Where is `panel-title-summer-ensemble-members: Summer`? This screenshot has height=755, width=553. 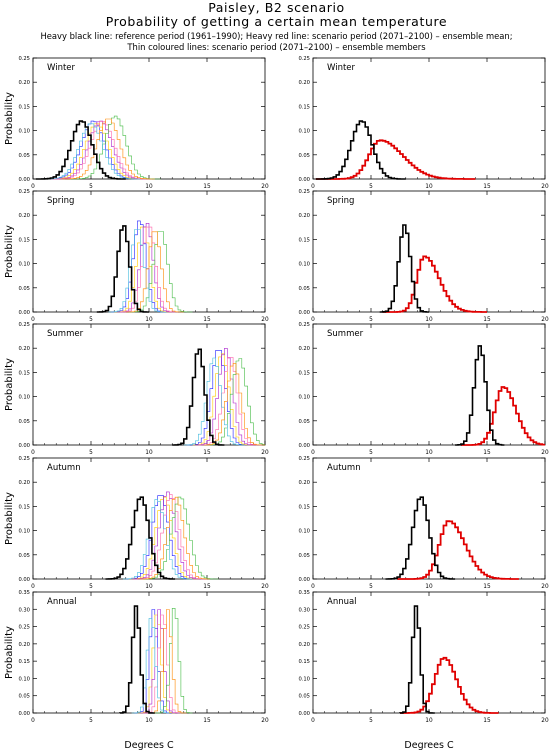 panel-title-summer-ensemble-members: Summer is located at coordinates (65, 334).